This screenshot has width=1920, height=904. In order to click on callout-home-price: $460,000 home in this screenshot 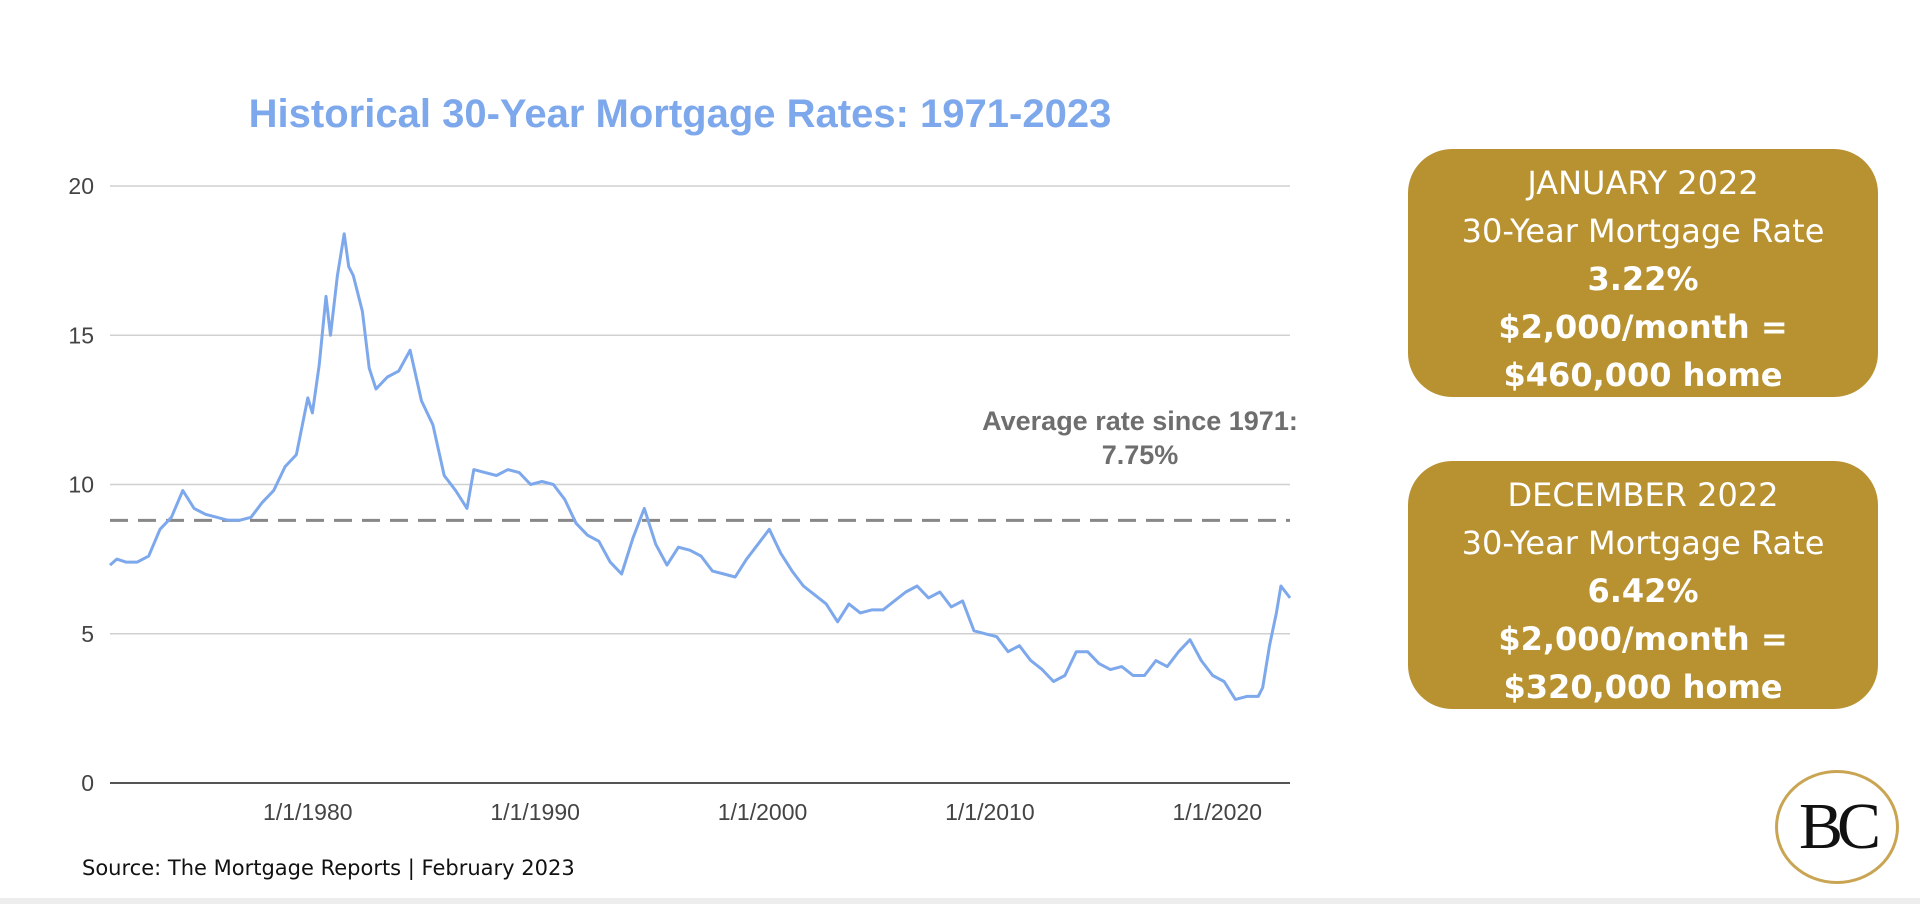, I will do `click(1643, 375)`.